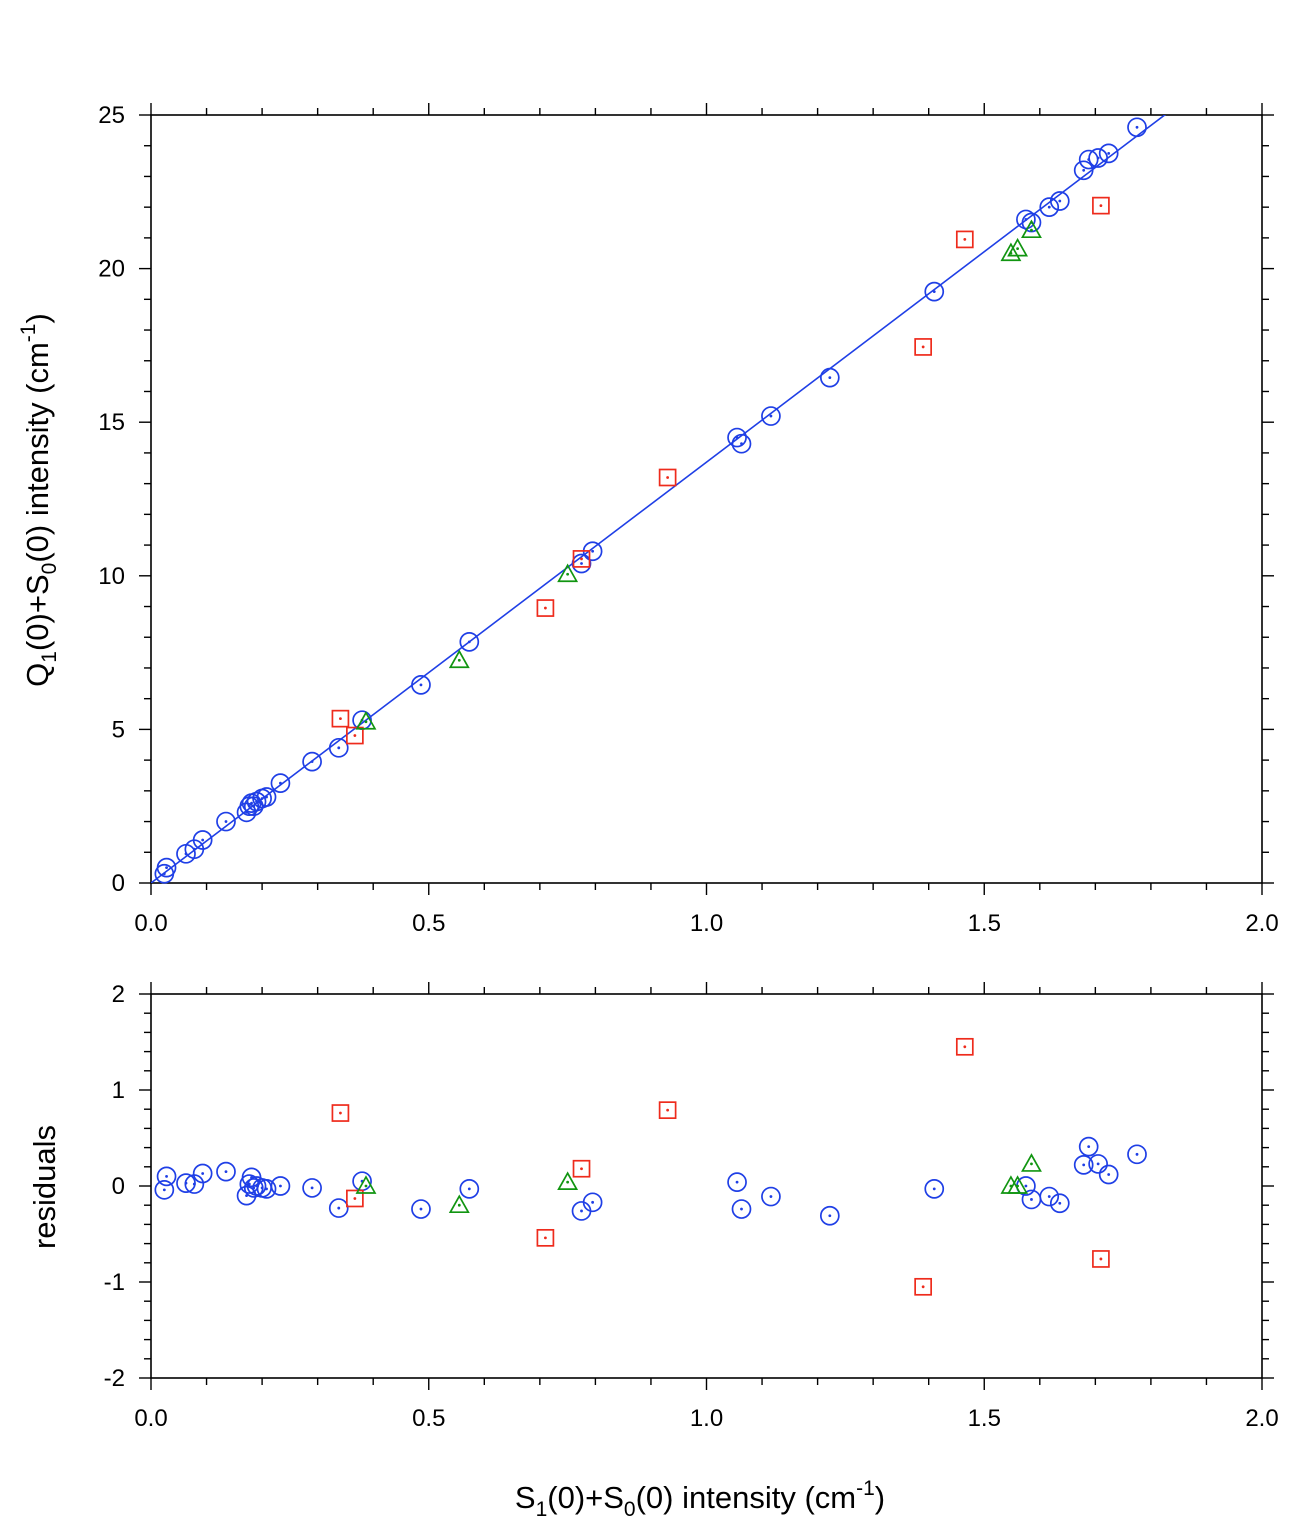  I want to click on bottom-y-axis-title: residuals, so click(44, 1187).